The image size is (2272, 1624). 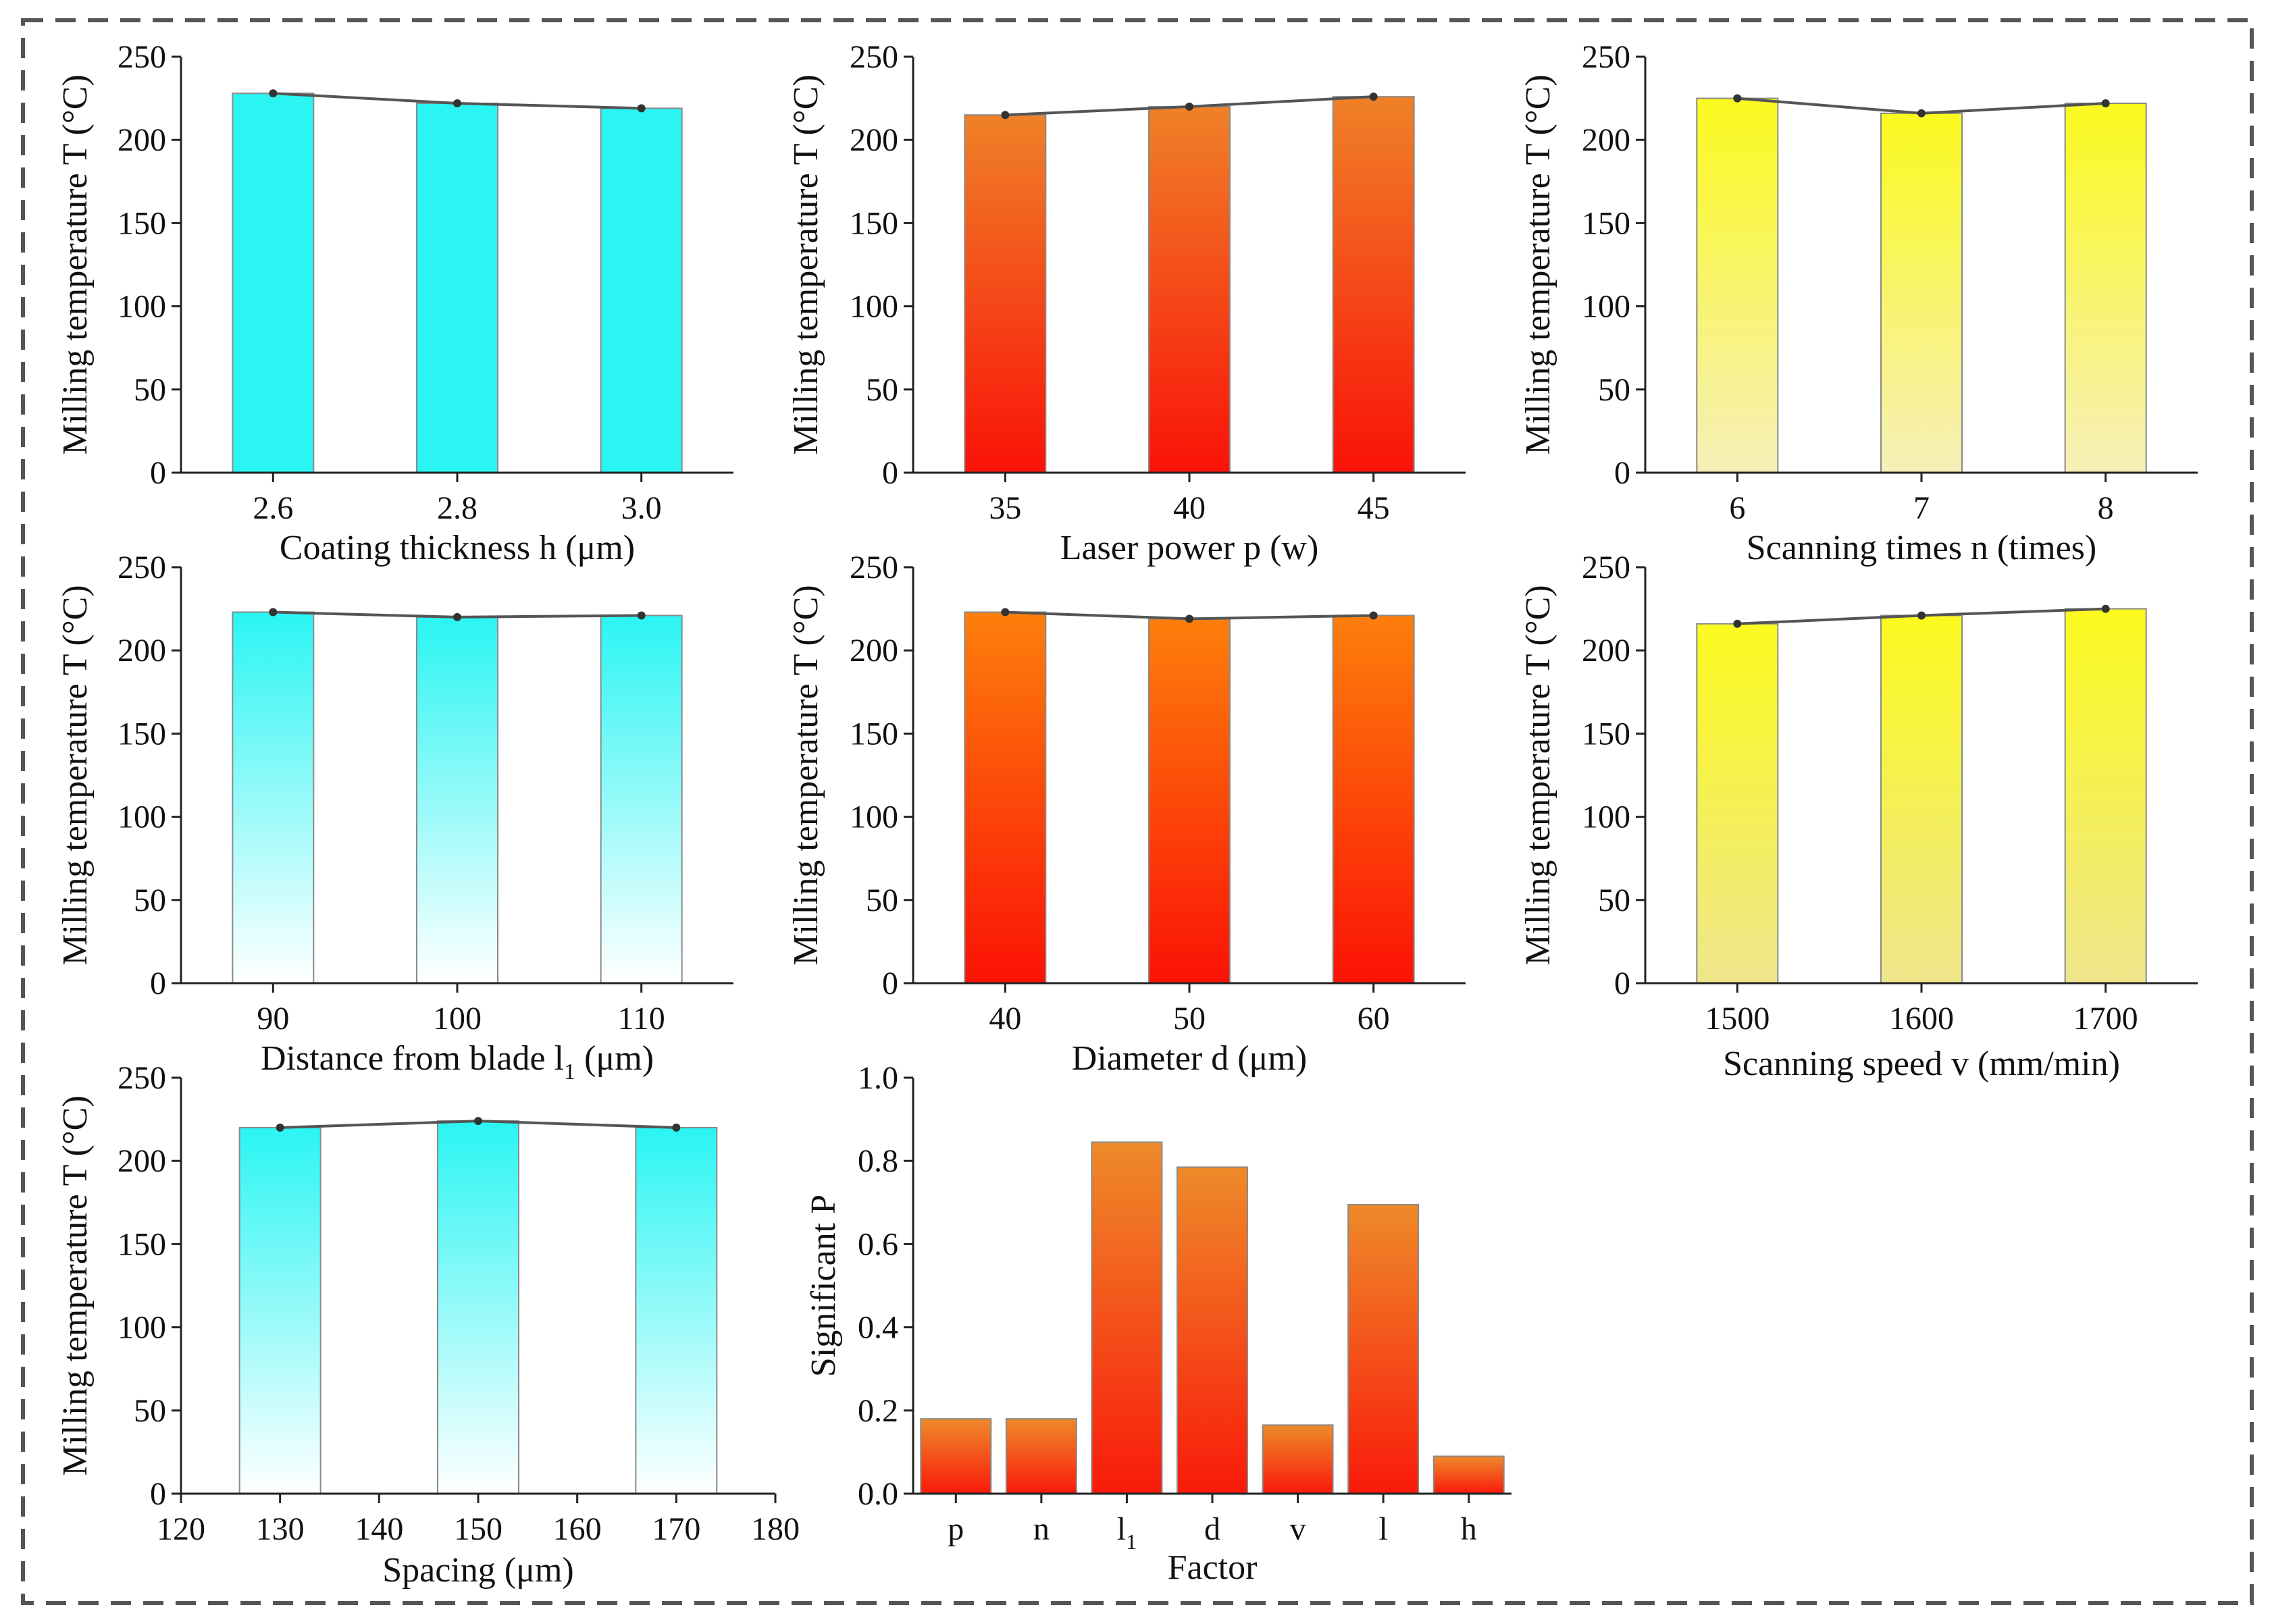 What do you see at coordinates (142, 223) in the screenshot?
I see `y-tick-label-coating-3: 150` at bounding box center [142, 223].